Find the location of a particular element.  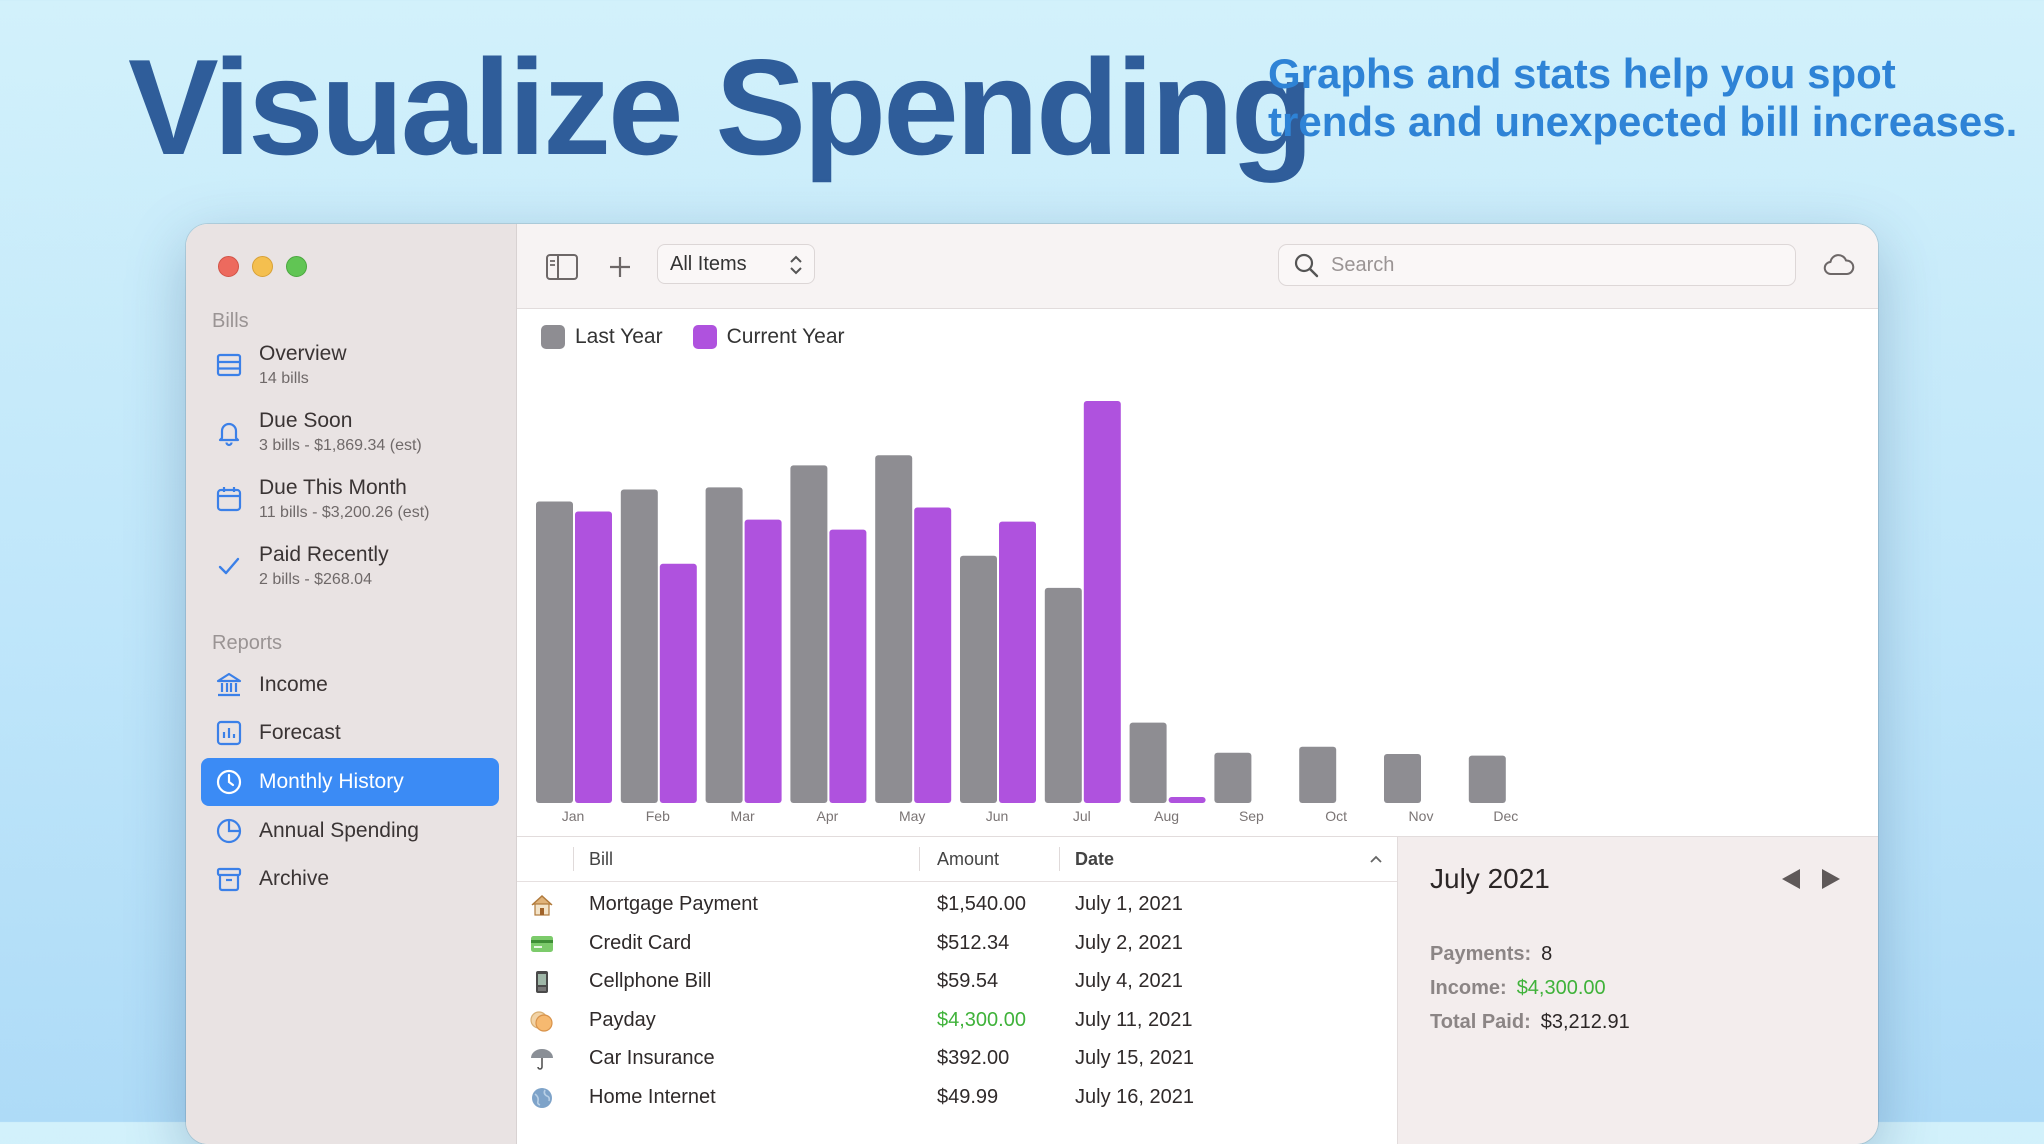

house-icon is located at coordinates (542, 905).